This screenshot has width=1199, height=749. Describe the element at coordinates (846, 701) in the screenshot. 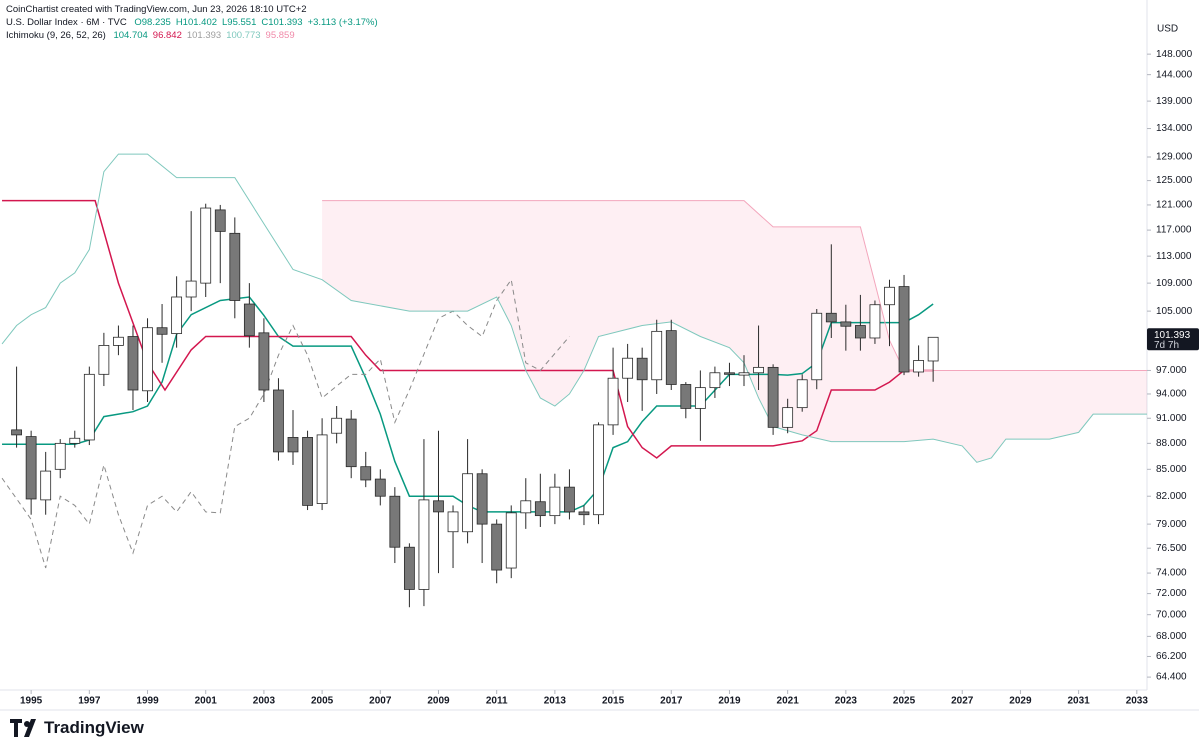

I see `x-tick-label: 2023` at that location.